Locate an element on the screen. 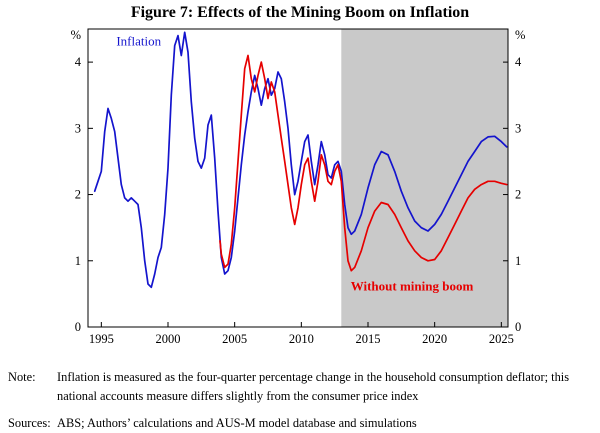 Image resolution: width=600 pixels, height=433 pixels. x-tick-label: 2015 is located at coordinates (368, 339).